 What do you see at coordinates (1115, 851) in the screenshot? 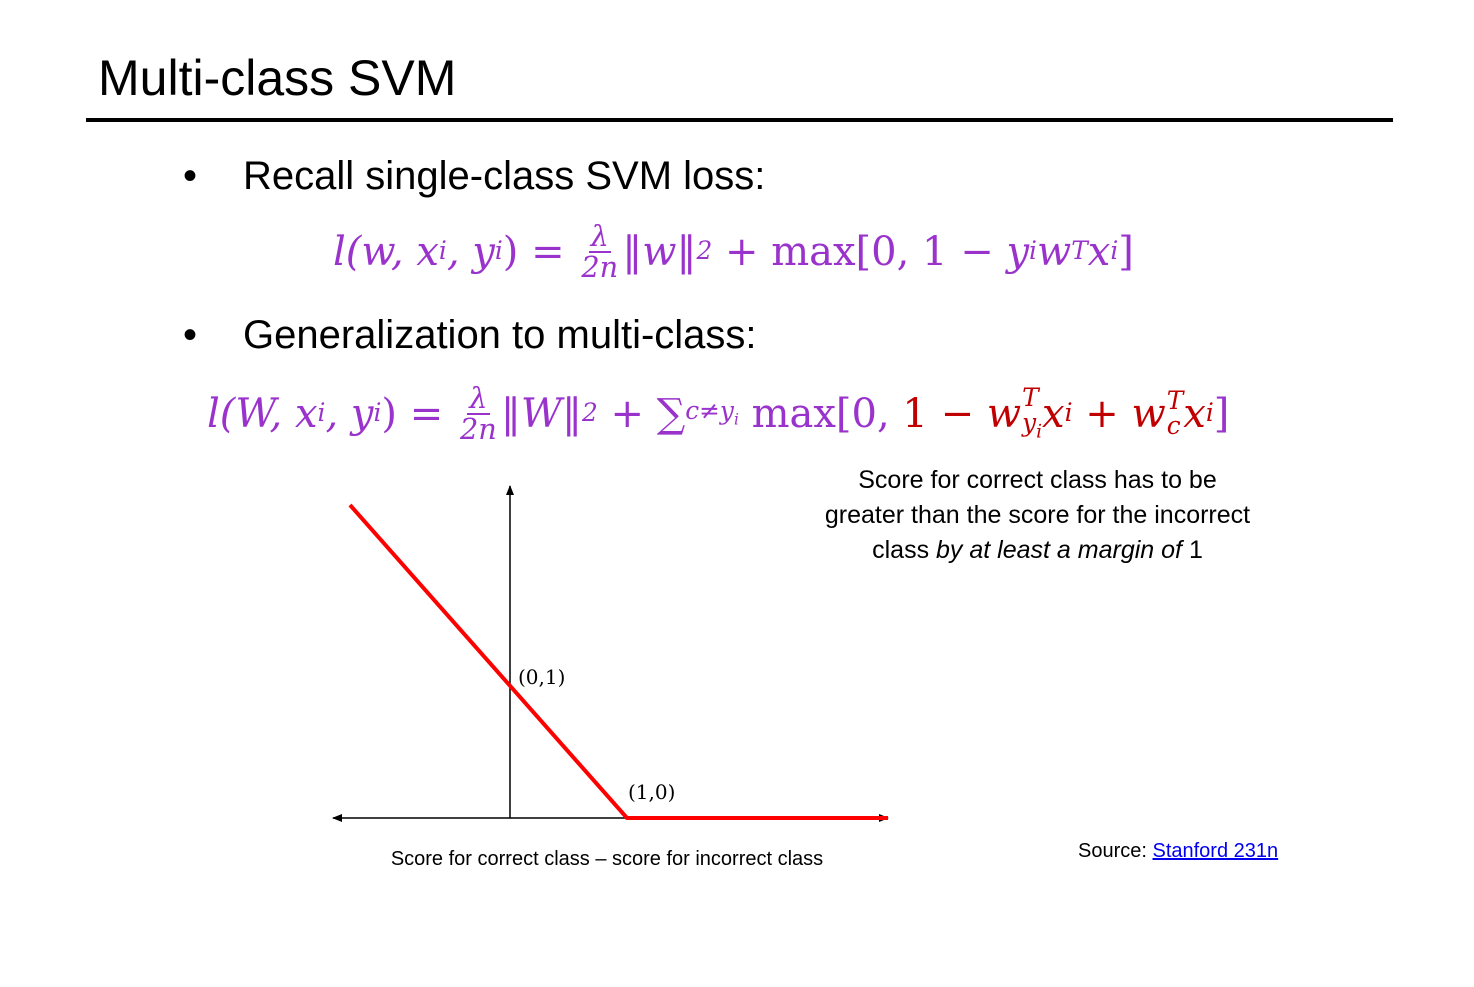
I see `source-label: Source:` at bounding box center [1115, 851].